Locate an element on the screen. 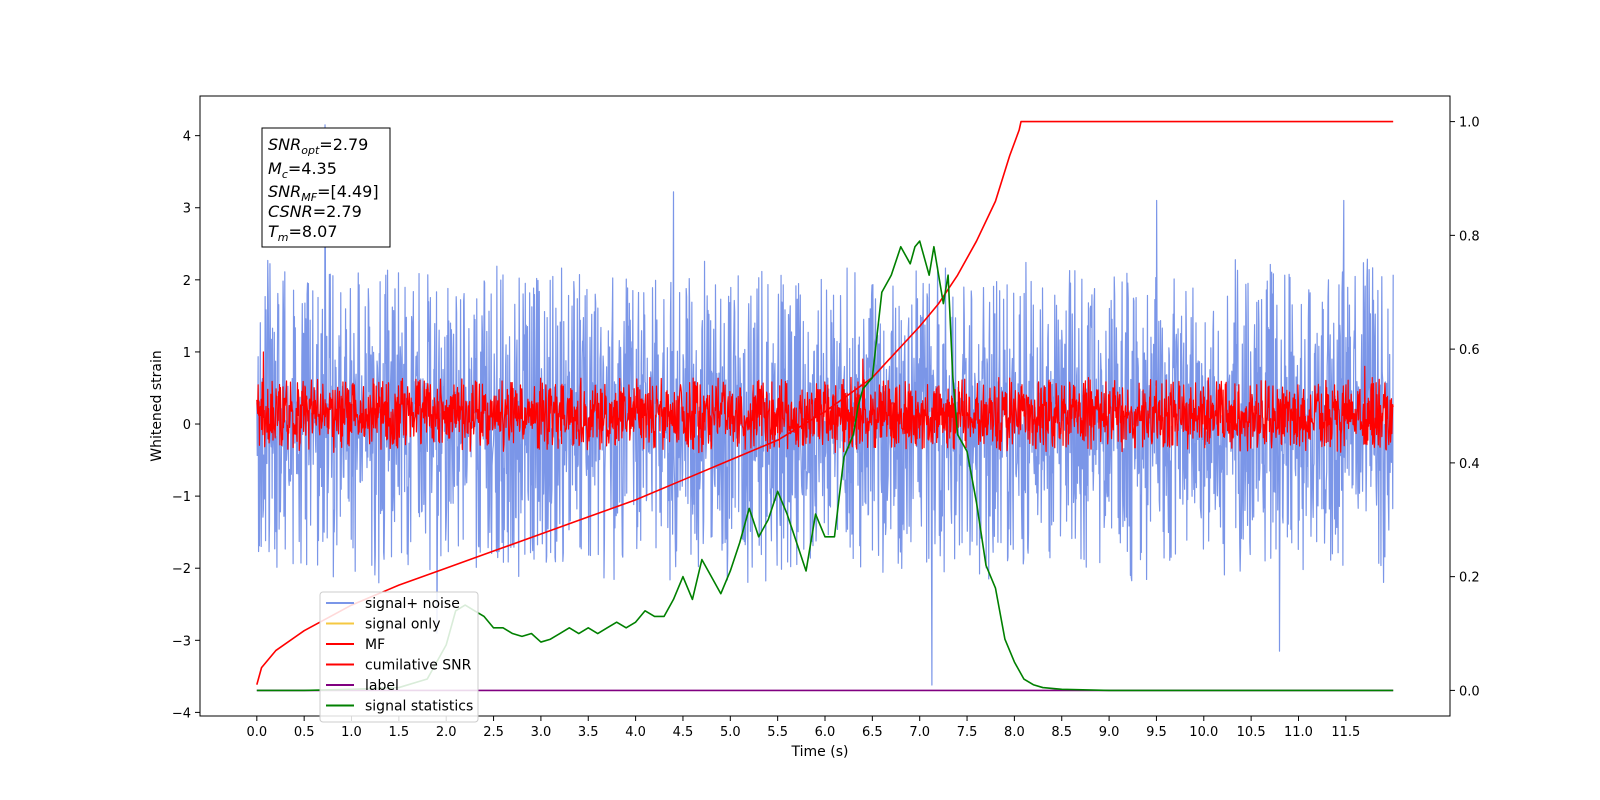 The image size is (1600, 800). x-tick-label: 2.0 is located at coordinates (446, 732).